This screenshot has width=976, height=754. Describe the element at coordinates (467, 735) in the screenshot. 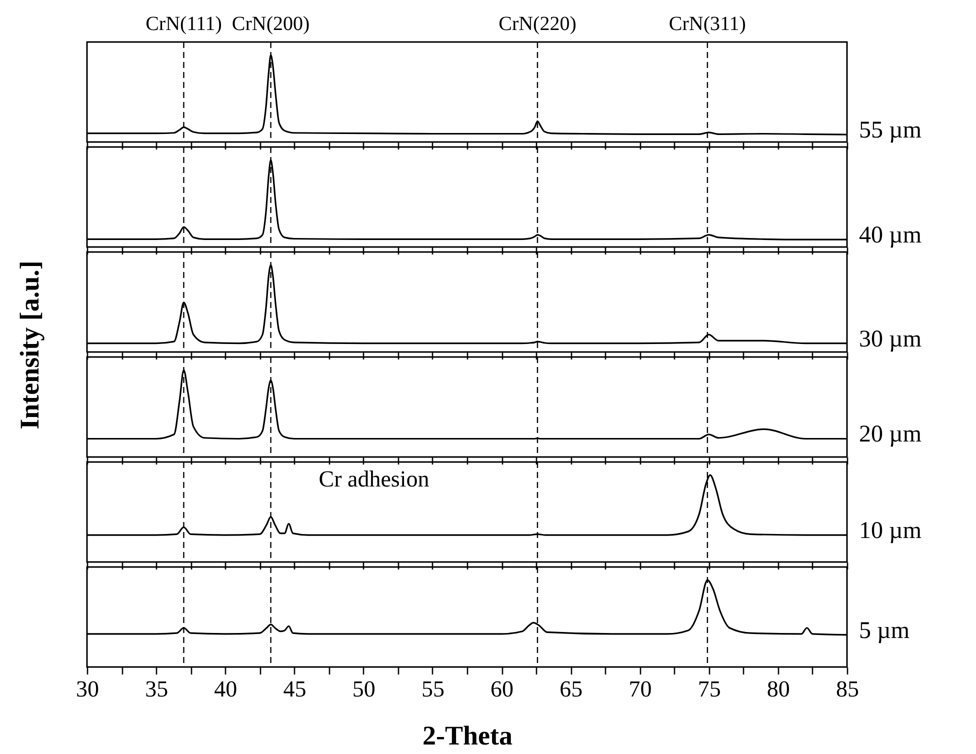

I see `x-axis-title: 2-Theta` at that location.